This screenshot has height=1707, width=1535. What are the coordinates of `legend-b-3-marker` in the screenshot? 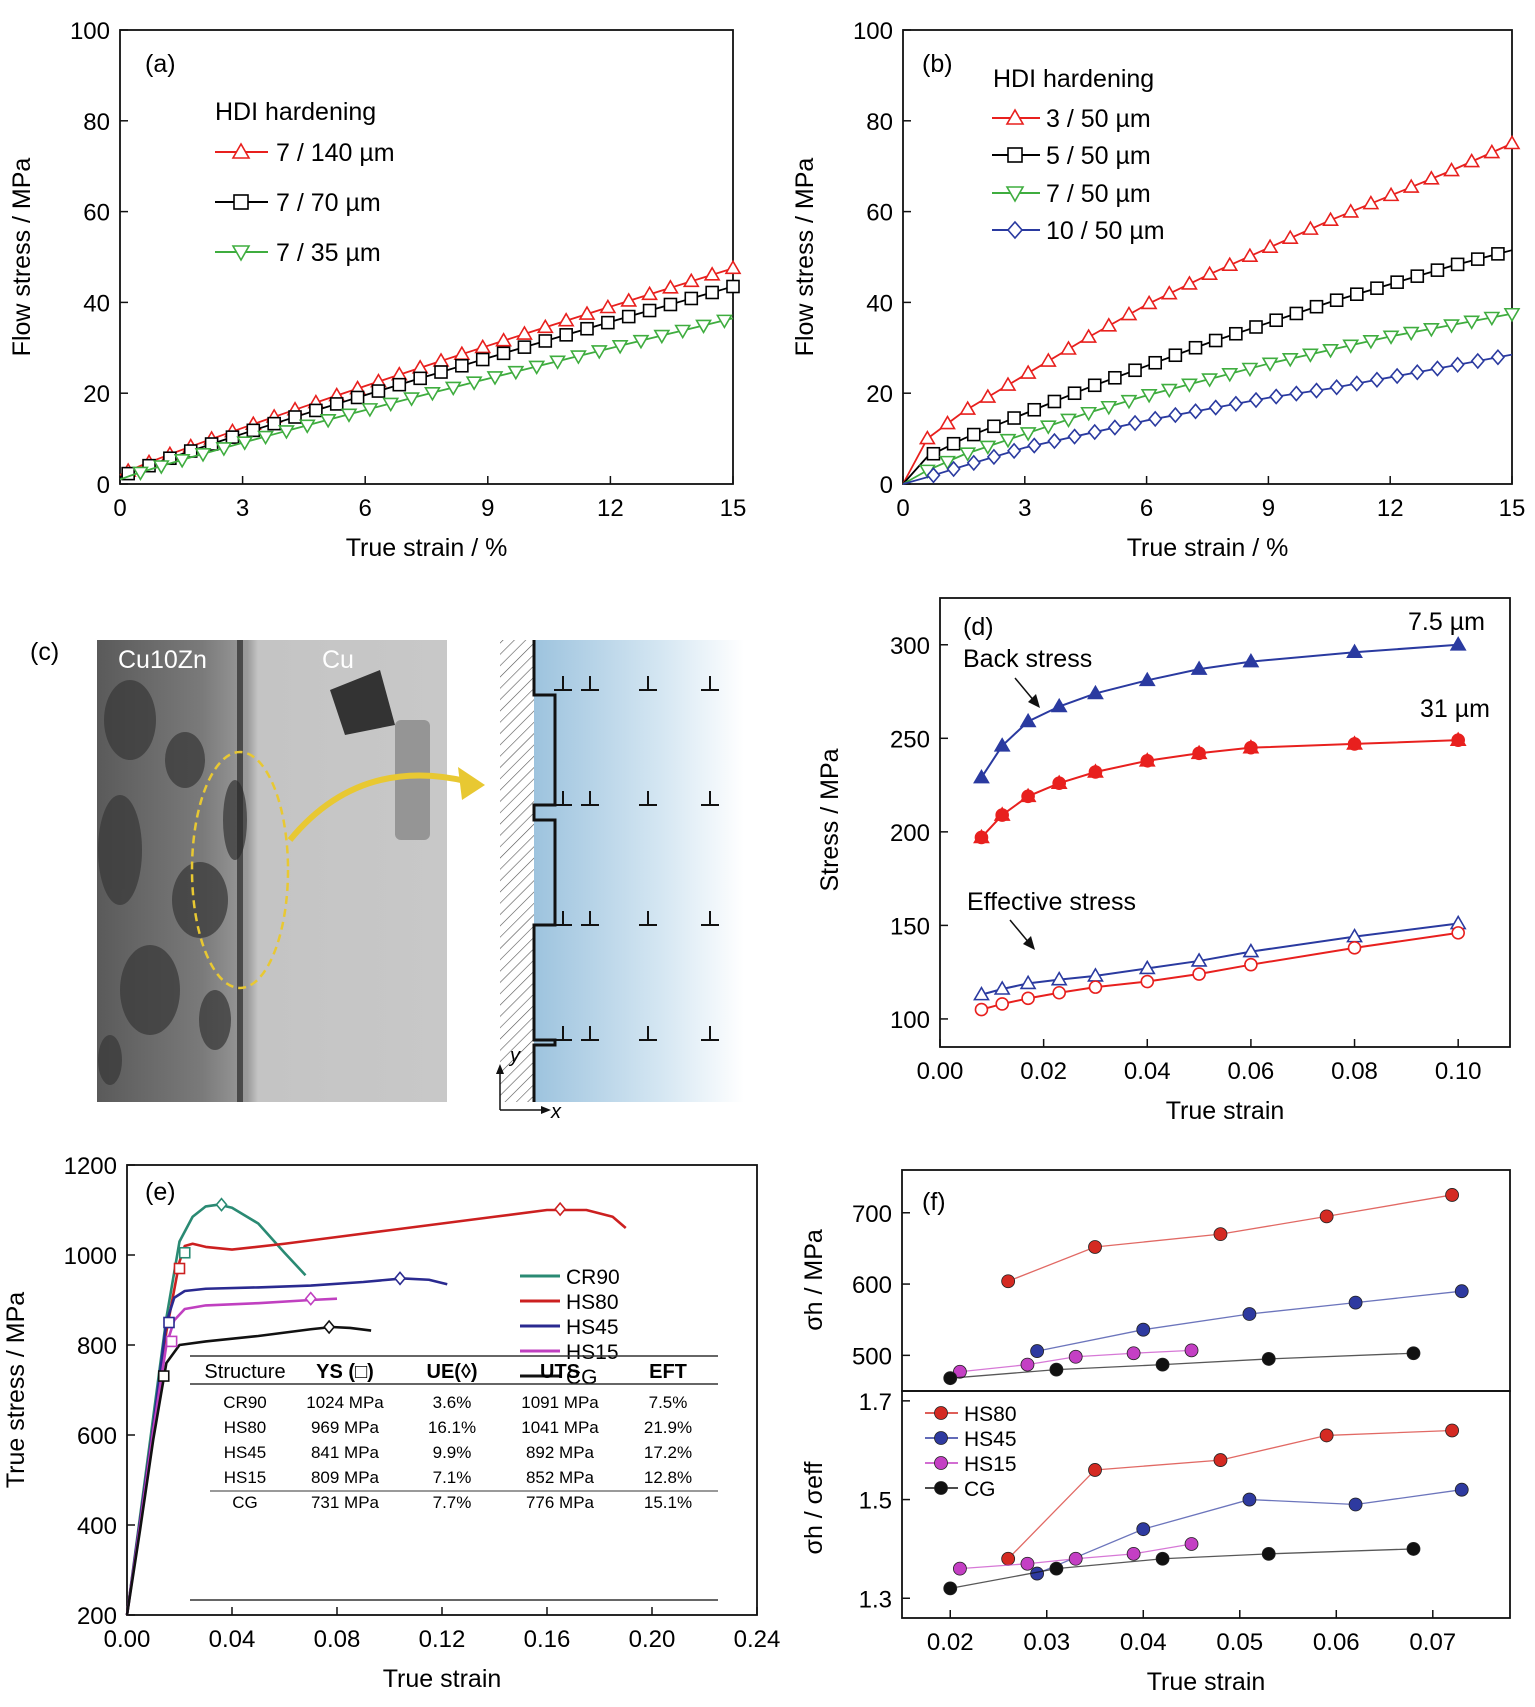 It's located at (1015, 230).